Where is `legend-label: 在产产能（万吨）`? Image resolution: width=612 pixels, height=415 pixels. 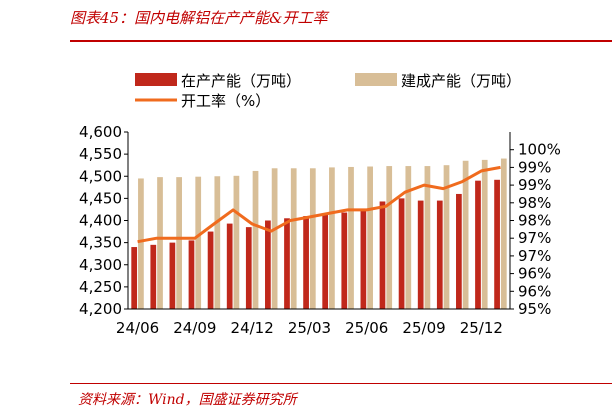
legend-label: 在产产能（万吨） is located at coordinates (241, 81).